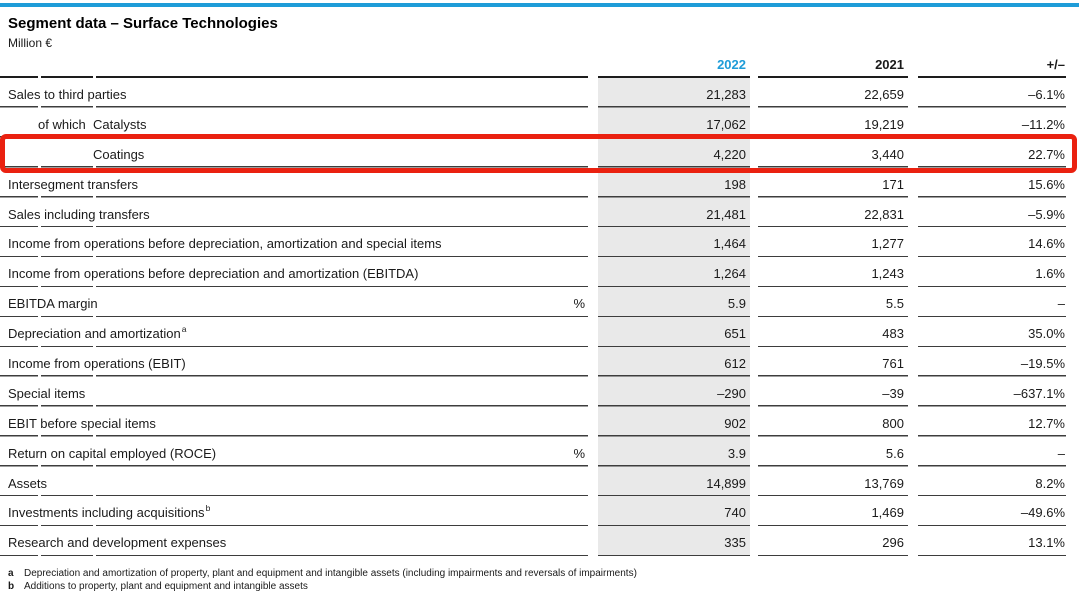  Describe the element at coordinates (833, 362) in the screenshot. I see `row-value-2021: 761` at that location.